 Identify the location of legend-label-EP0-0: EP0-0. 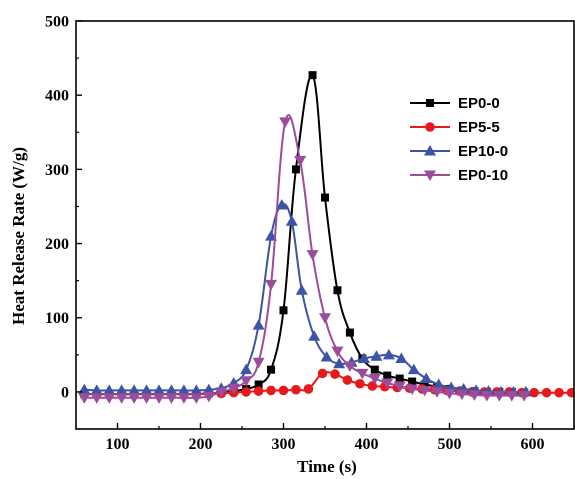
(479, 103).